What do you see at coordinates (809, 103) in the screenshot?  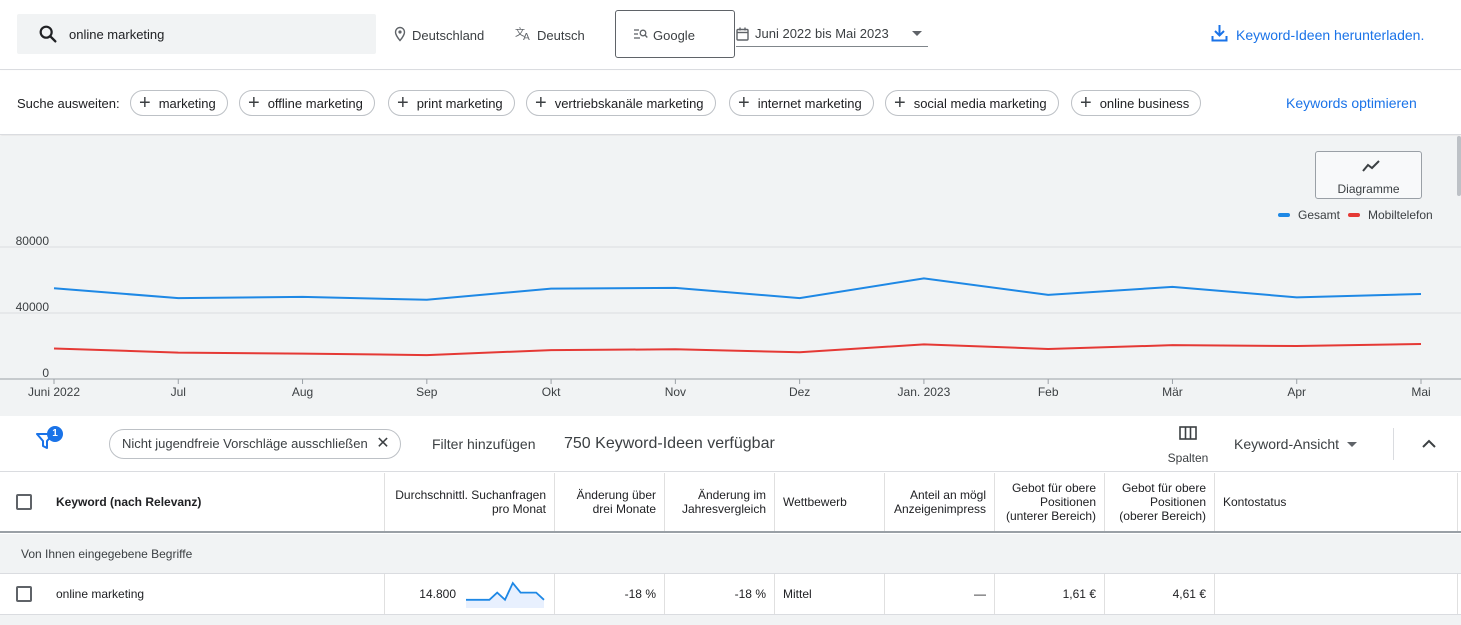 I see `chip-label: internet marketing` at bounding box center [809, 103].